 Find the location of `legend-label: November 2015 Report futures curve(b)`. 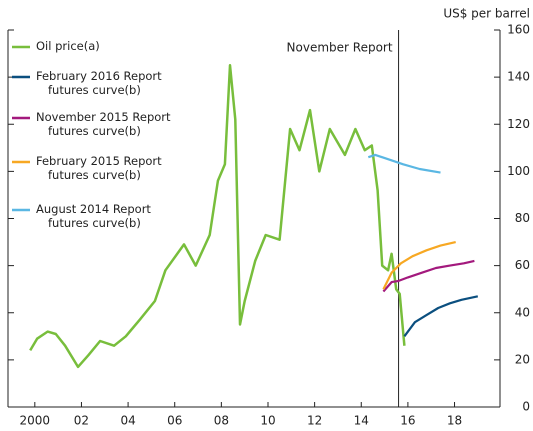

legend-label: November 2015 Report futures curve(b) is located at coordinates (103, 124).